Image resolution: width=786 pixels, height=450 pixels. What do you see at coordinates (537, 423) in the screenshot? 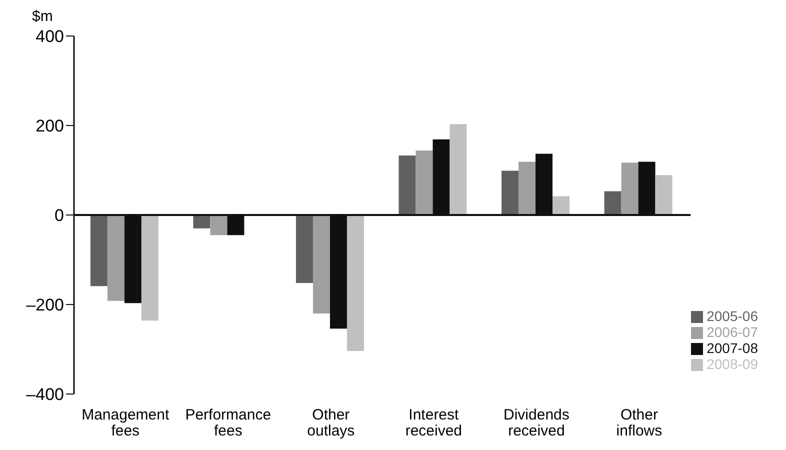
I see `x-tick-label: Dividends received` at bounding box center [537, 423].